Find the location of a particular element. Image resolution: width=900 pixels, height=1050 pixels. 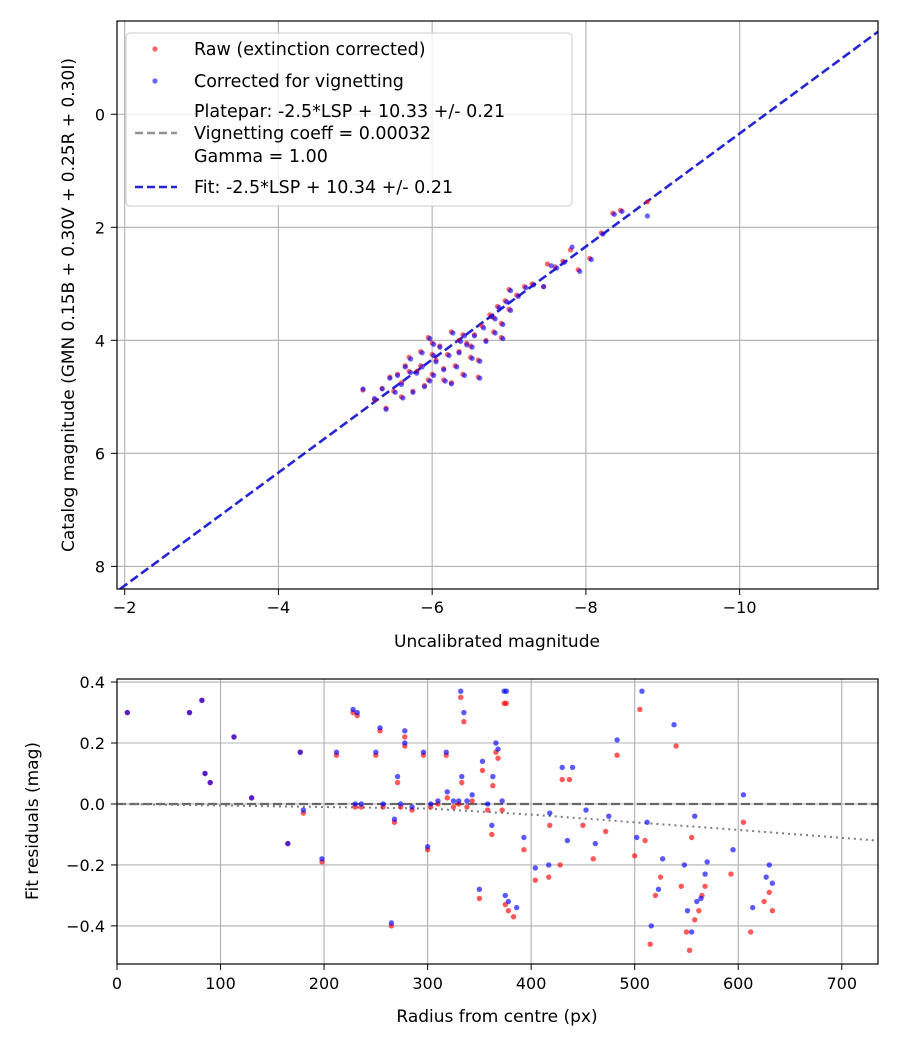

bottom-x-tick-label: 500 is located at coordinates (634, 983).